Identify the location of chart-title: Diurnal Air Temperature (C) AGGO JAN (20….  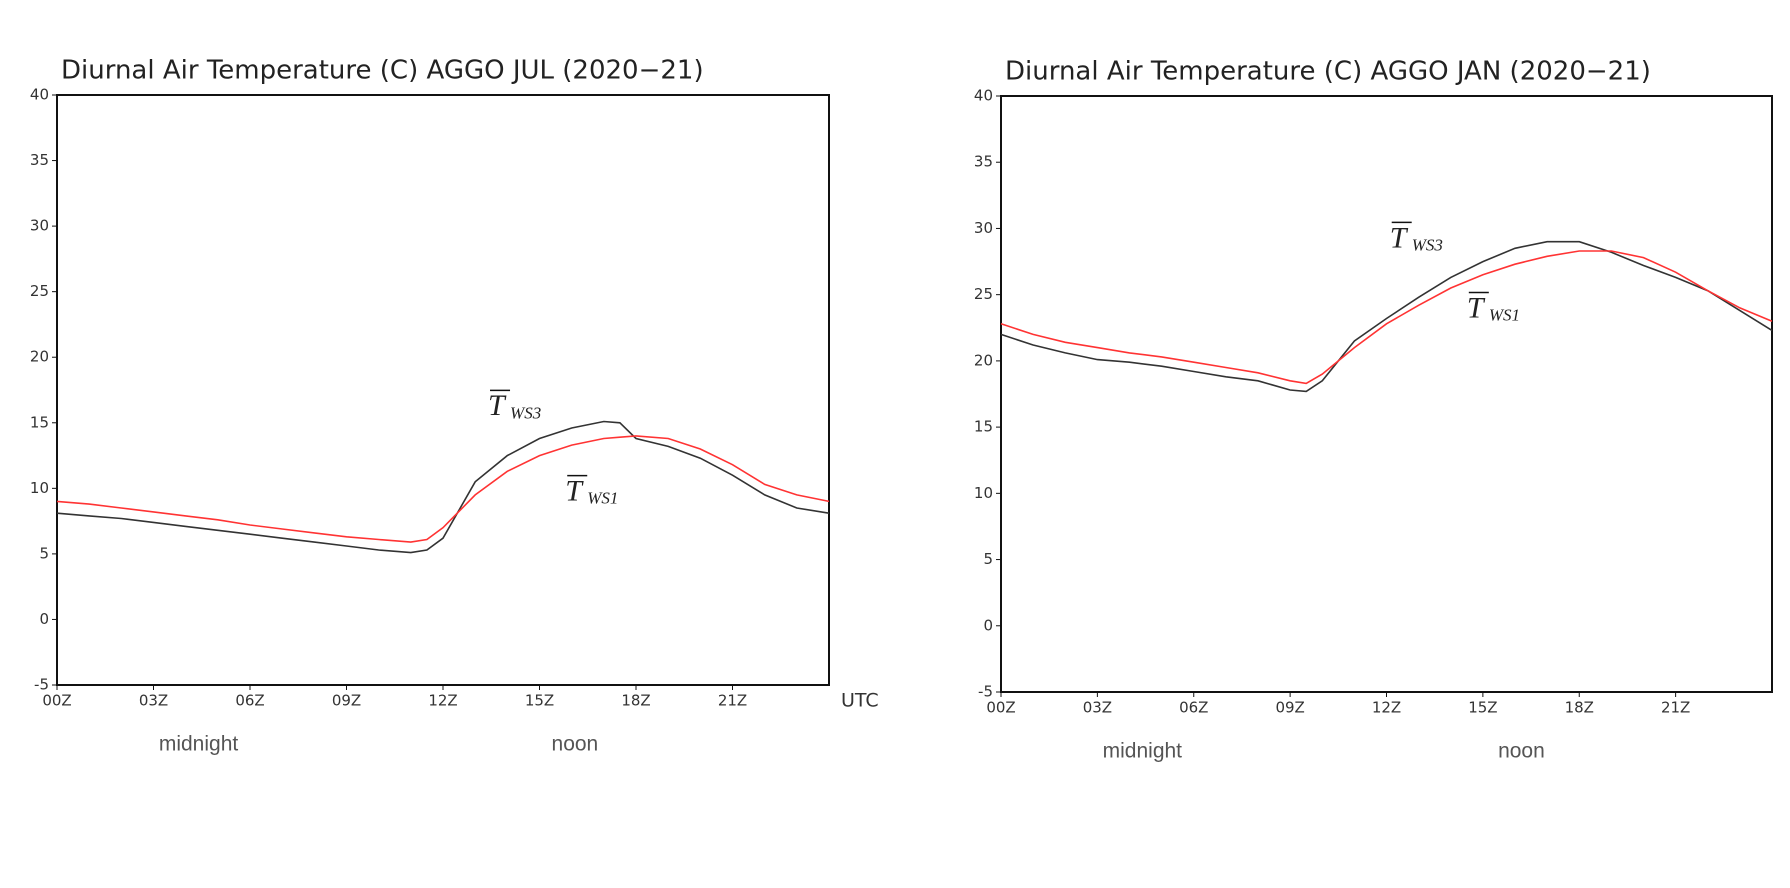
(1328, 72).